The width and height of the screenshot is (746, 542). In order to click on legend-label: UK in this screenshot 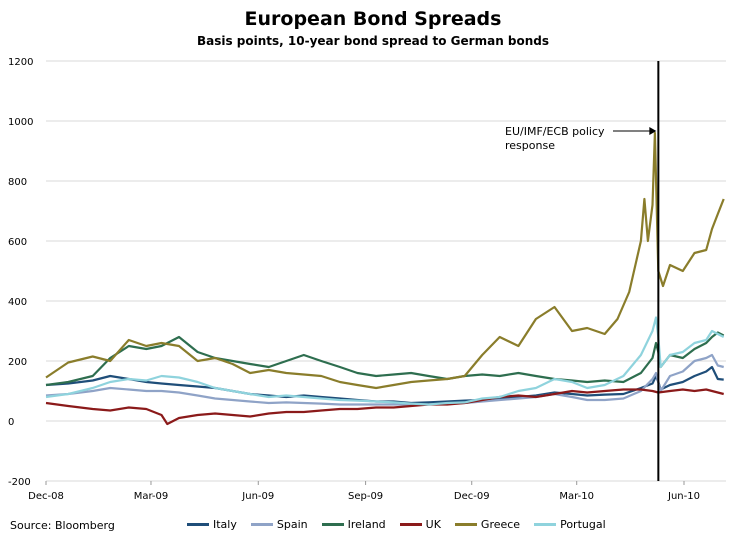, I will do `click(433, 524)`.